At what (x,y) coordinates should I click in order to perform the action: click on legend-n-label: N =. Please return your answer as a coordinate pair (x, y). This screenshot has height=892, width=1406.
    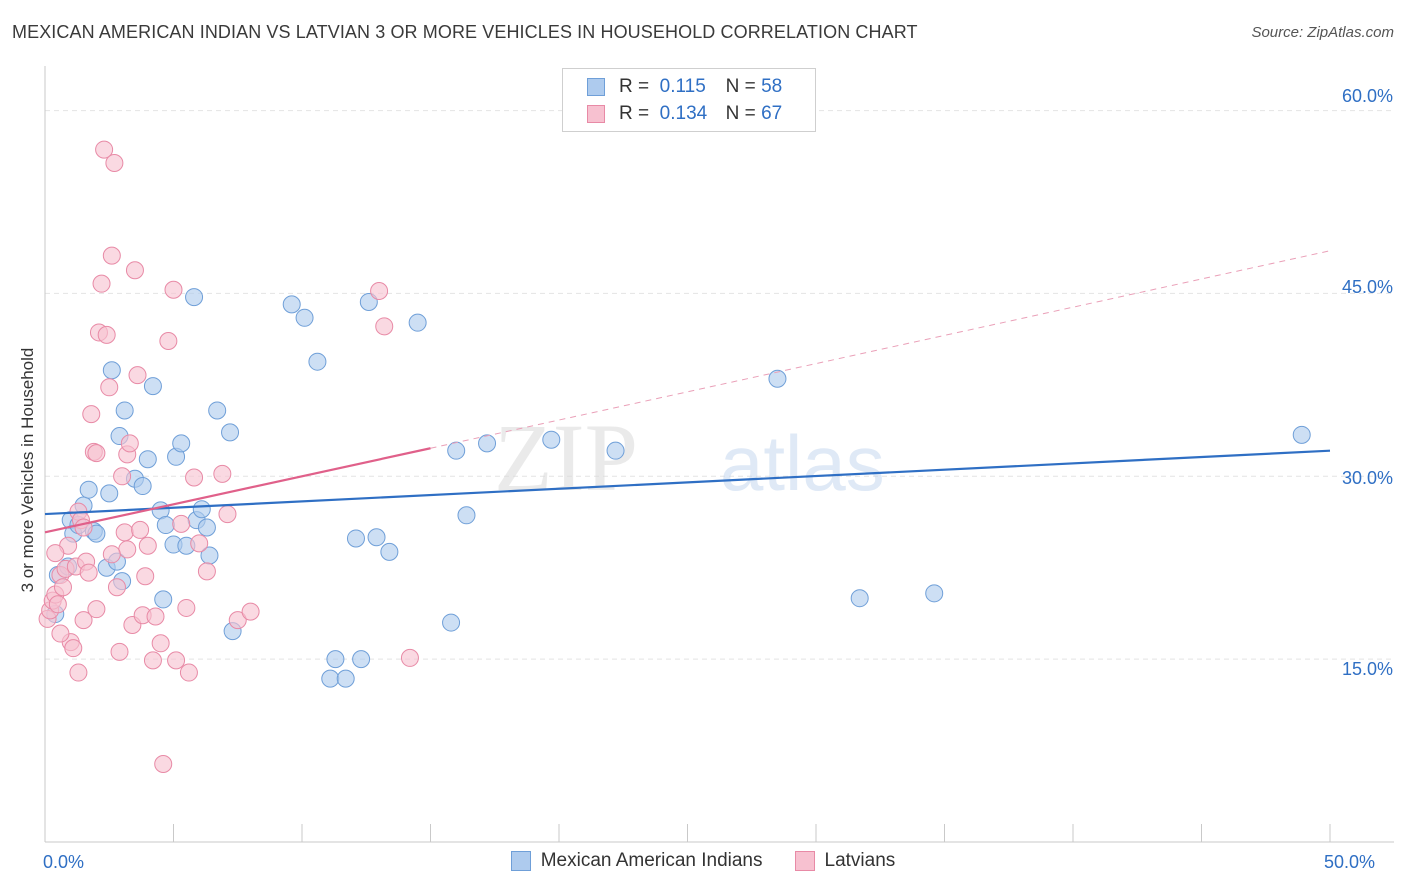
    Looking at the image, I should click on (740, 86).